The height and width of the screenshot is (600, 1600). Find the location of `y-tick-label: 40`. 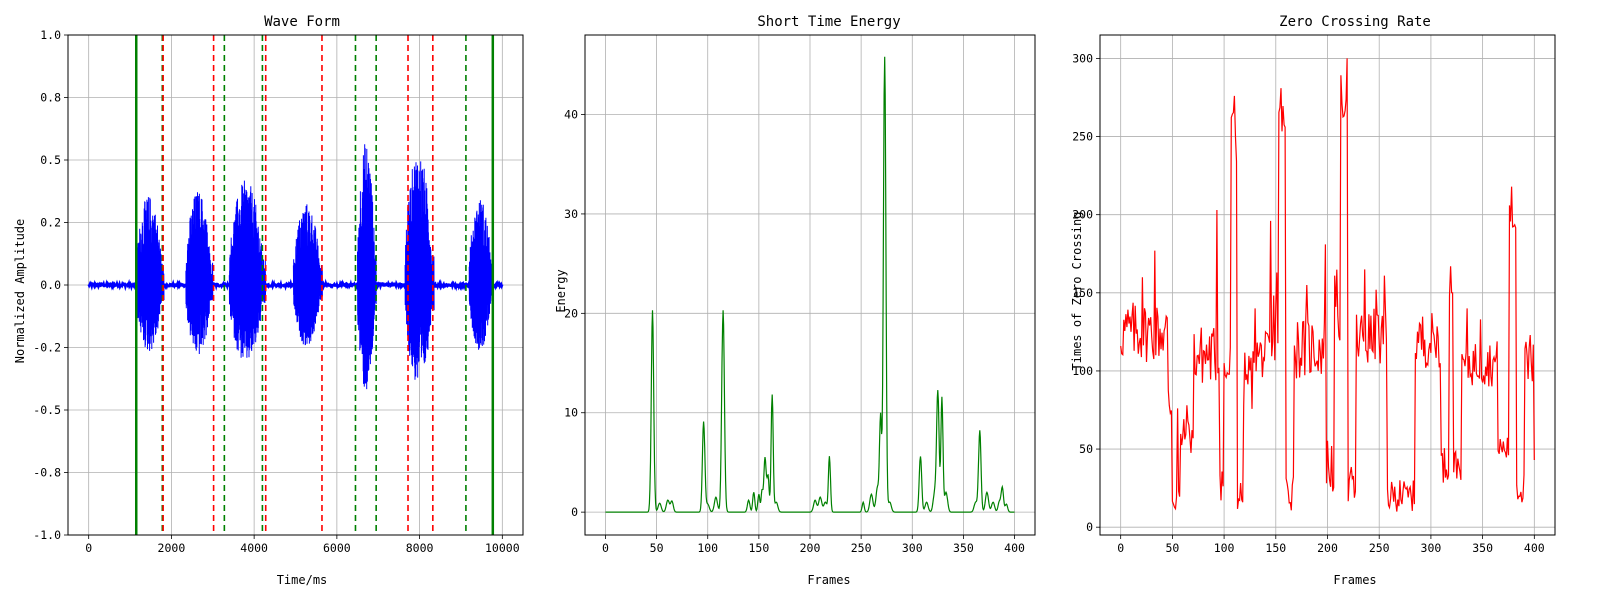

y-tick-label: 40 is located at coordinates (571, 115).